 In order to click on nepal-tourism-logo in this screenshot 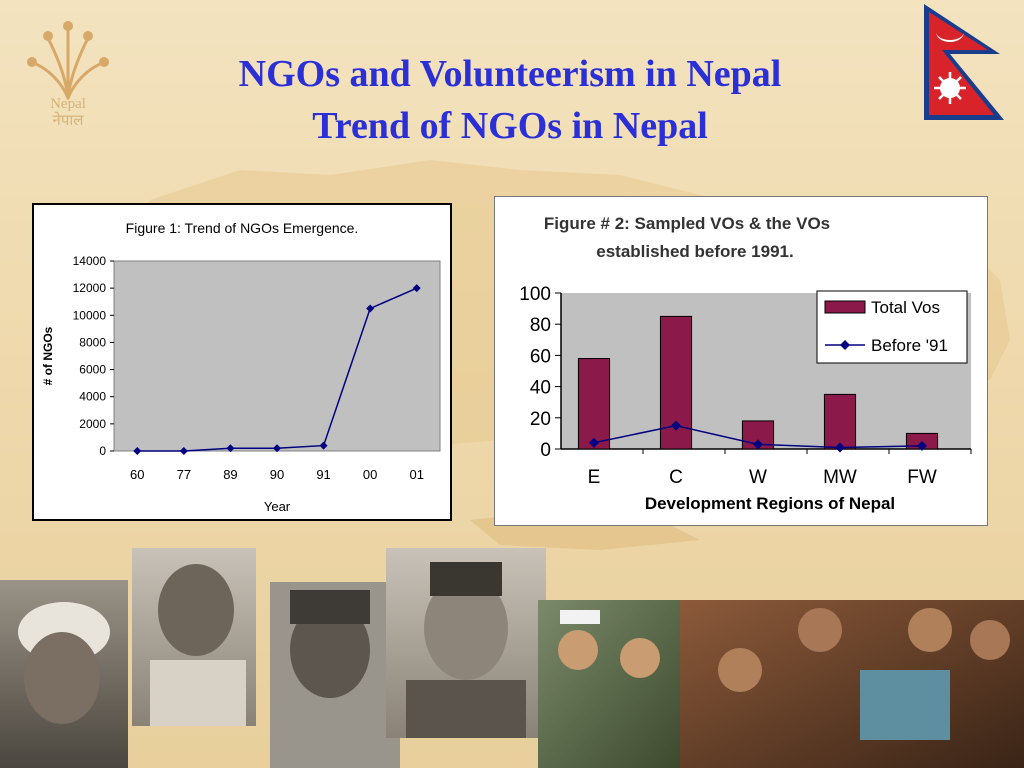, I will do `click(68, 60)`.